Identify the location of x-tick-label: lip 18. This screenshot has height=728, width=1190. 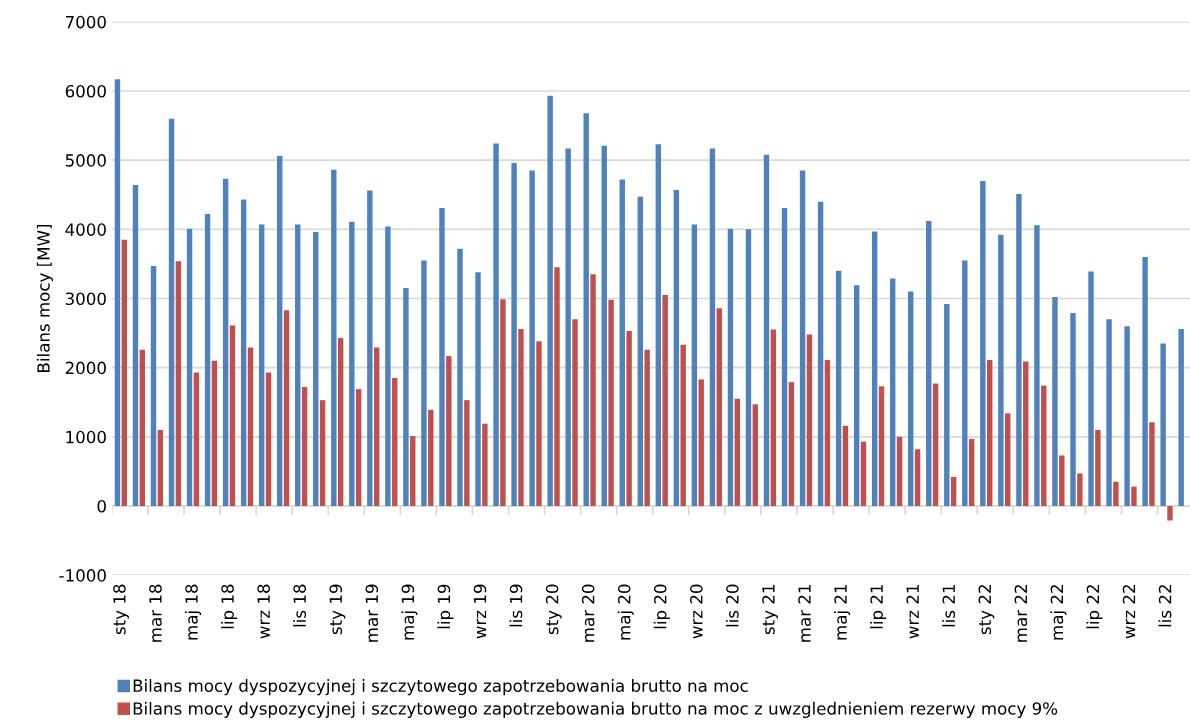
(229, 606).